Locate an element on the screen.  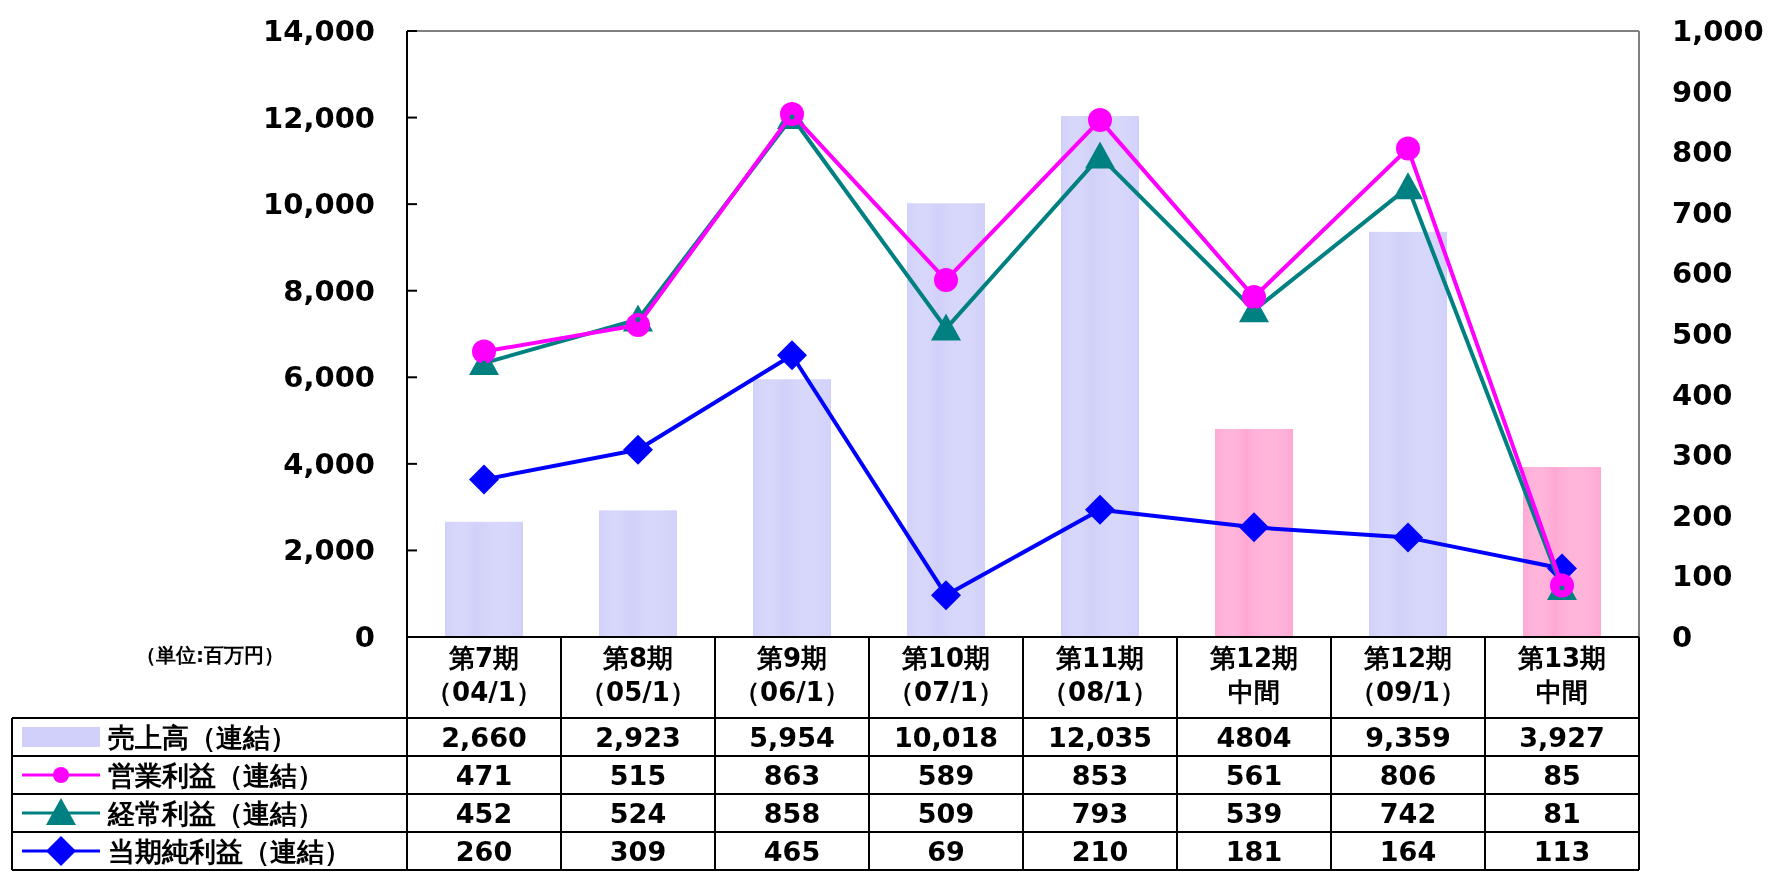
y2-tick-label: 800 is located at coordinates (1702, 152).